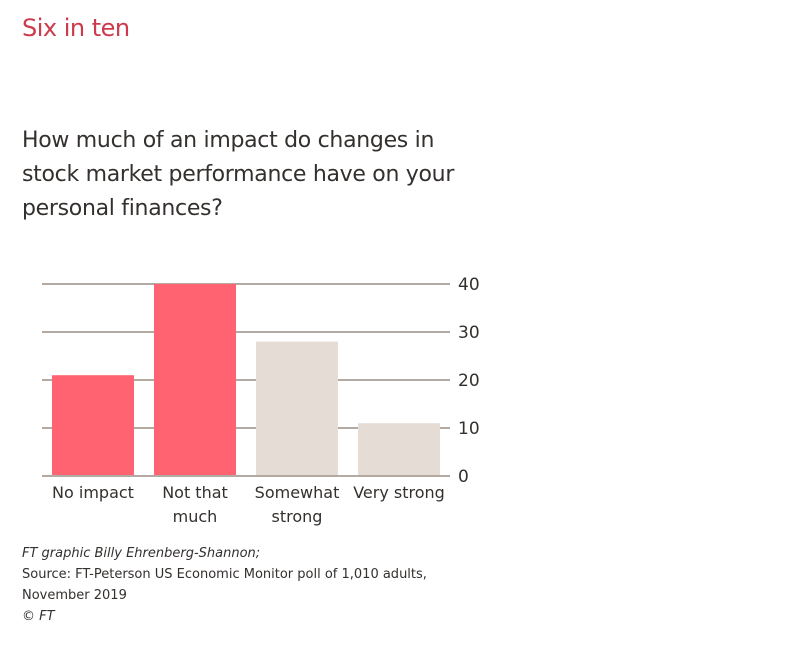 This screenshot has height=645, width=800. I want to click on y-tick-label-20: 20, so click(469, 381).